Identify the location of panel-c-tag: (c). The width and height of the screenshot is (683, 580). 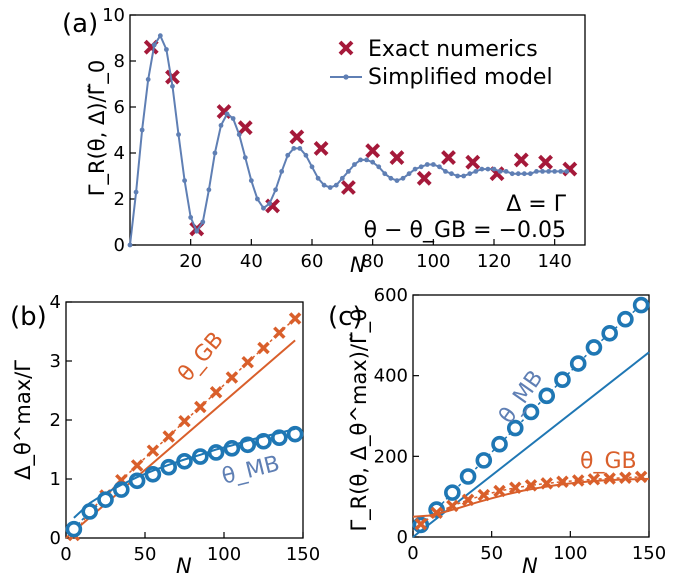
(345, 317).